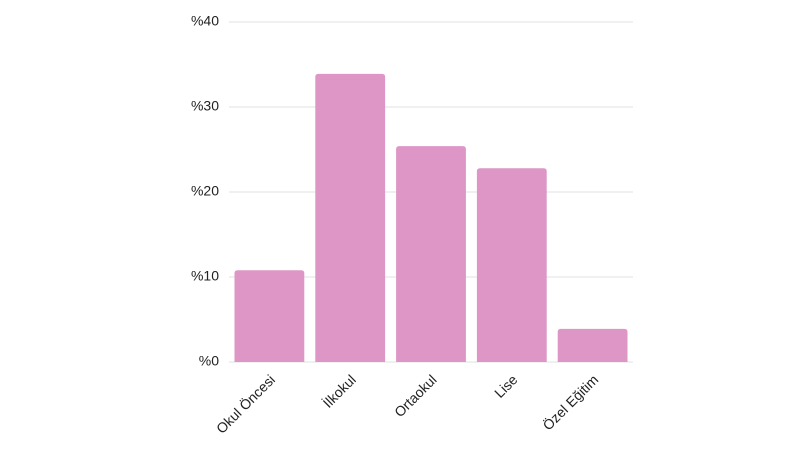 The image size is (800, 450). I want to click on x-tick-label: Özel Eğitim, so click(570, 402).